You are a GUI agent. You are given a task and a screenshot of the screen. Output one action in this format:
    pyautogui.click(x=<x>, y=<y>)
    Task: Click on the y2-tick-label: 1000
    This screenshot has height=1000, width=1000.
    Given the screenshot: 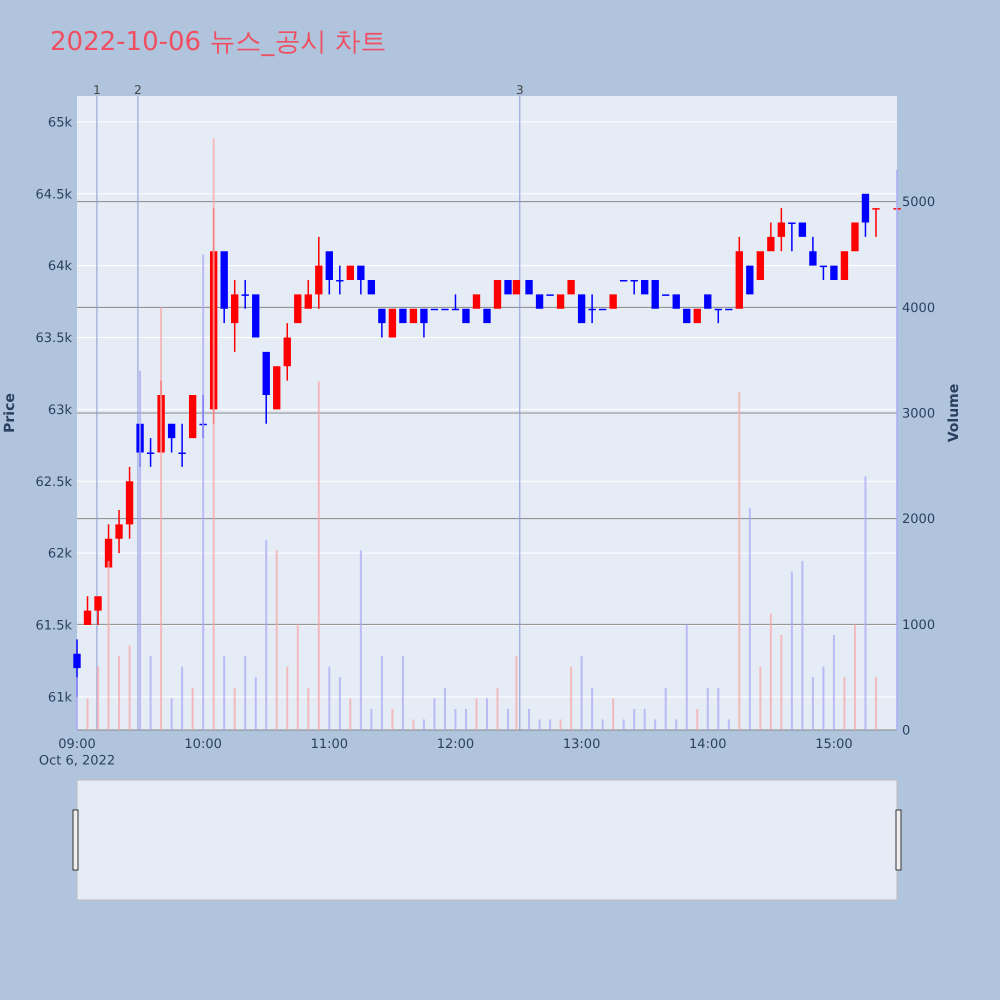 What is the action you would take?
    pyautogui.click(x=919, y=625)
    